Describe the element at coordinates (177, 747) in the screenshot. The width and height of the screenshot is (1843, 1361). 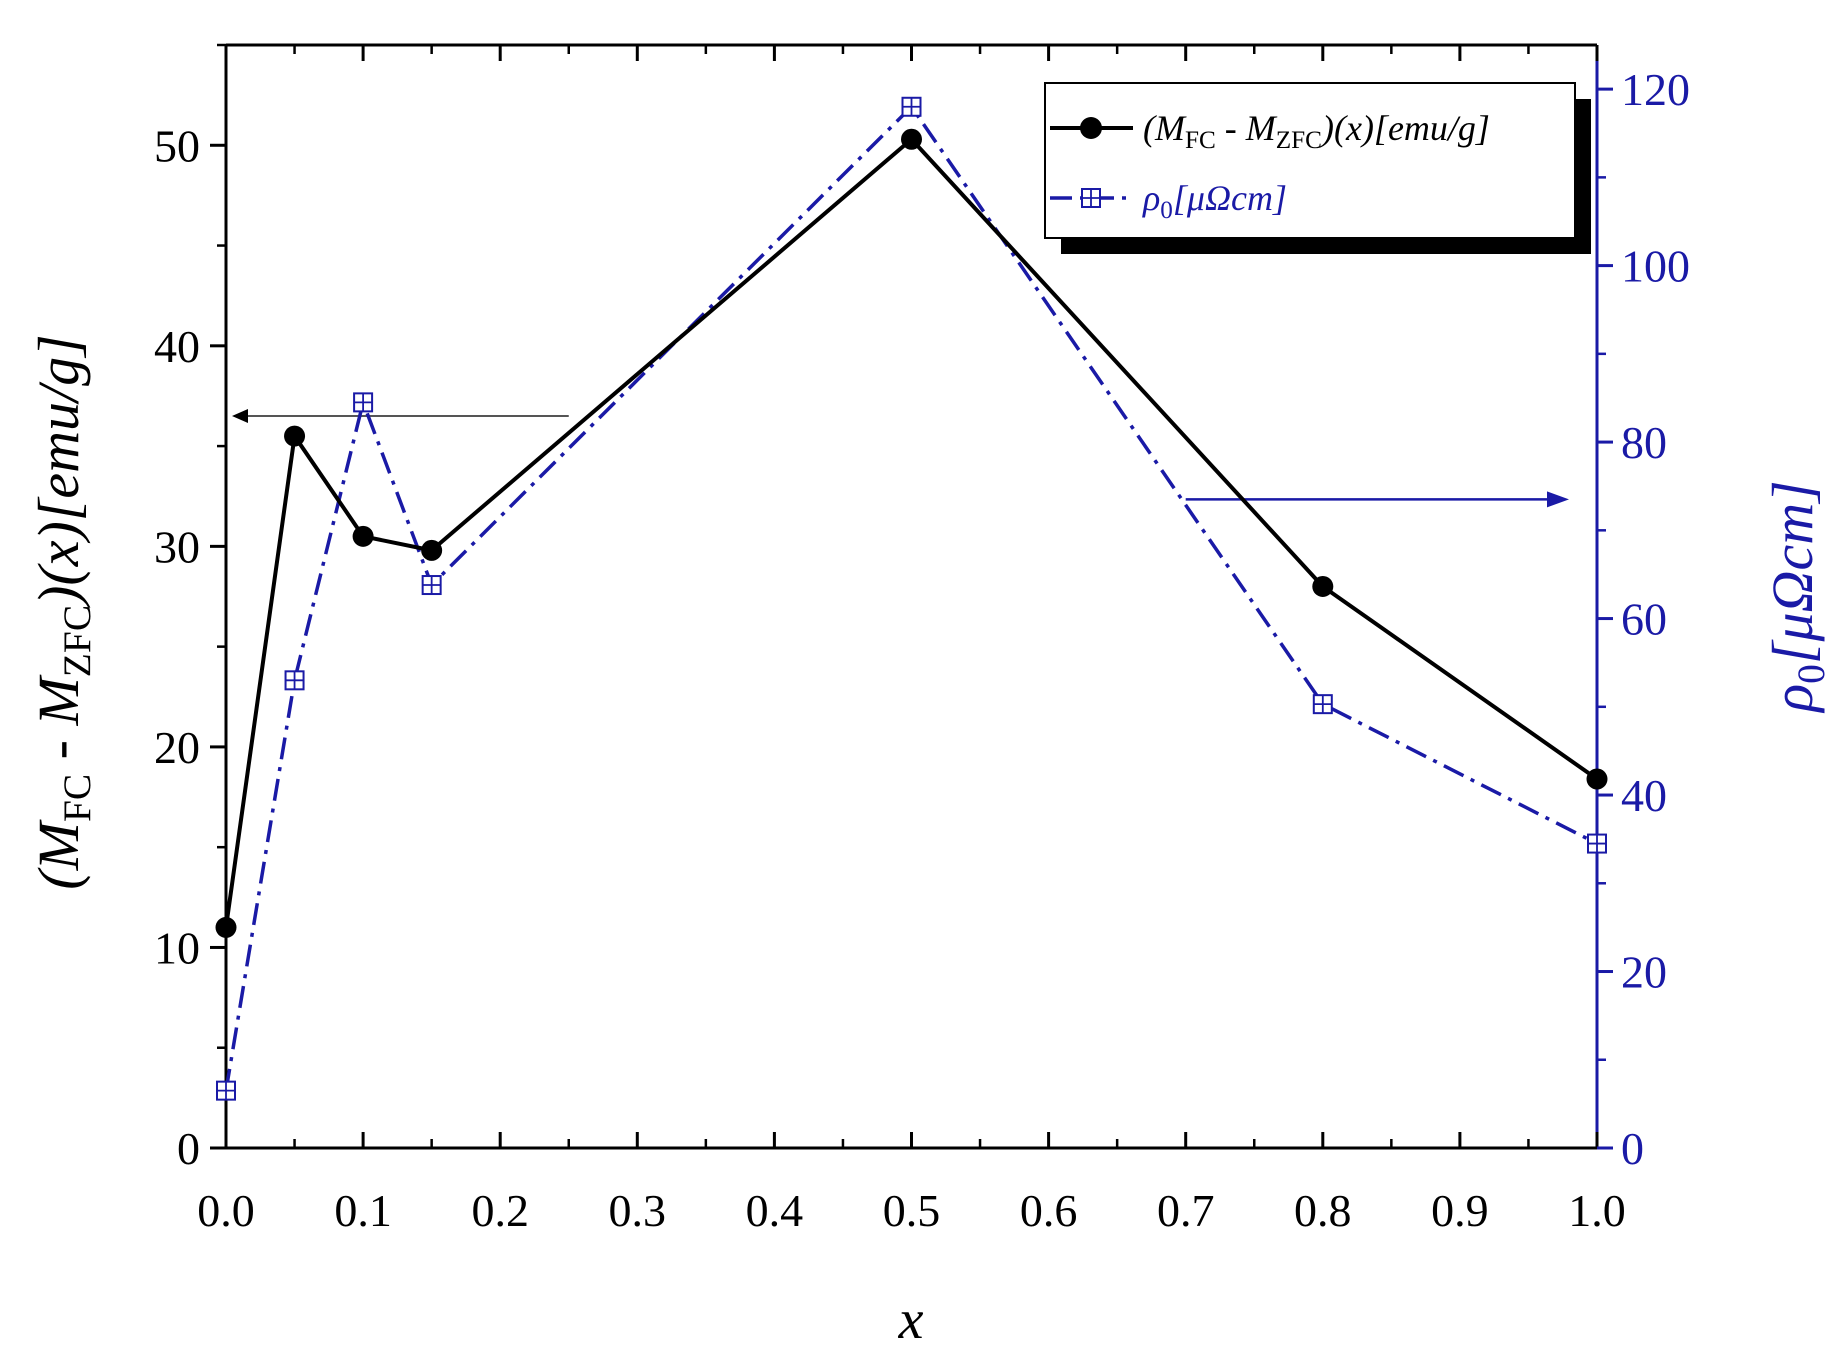
I see `left-tick-label: 20` at that location.